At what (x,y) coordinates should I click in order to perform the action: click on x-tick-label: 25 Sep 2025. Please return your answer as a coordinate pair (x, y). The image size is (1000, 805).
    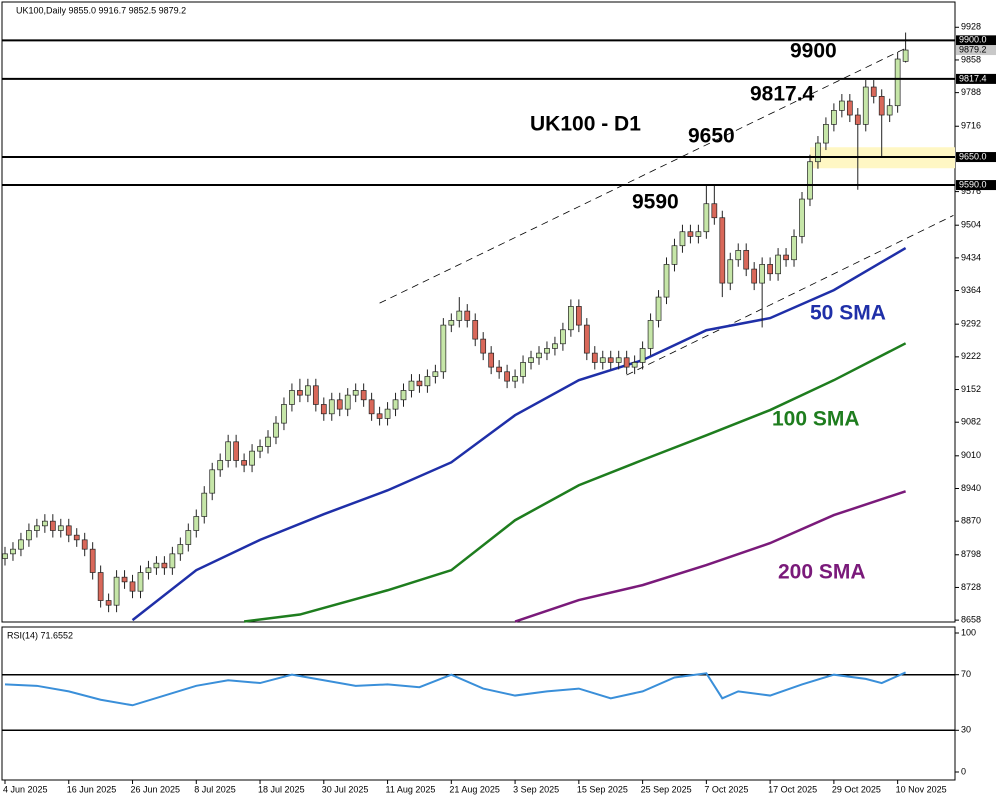
    Looking at the image, I should click on (666, 789).